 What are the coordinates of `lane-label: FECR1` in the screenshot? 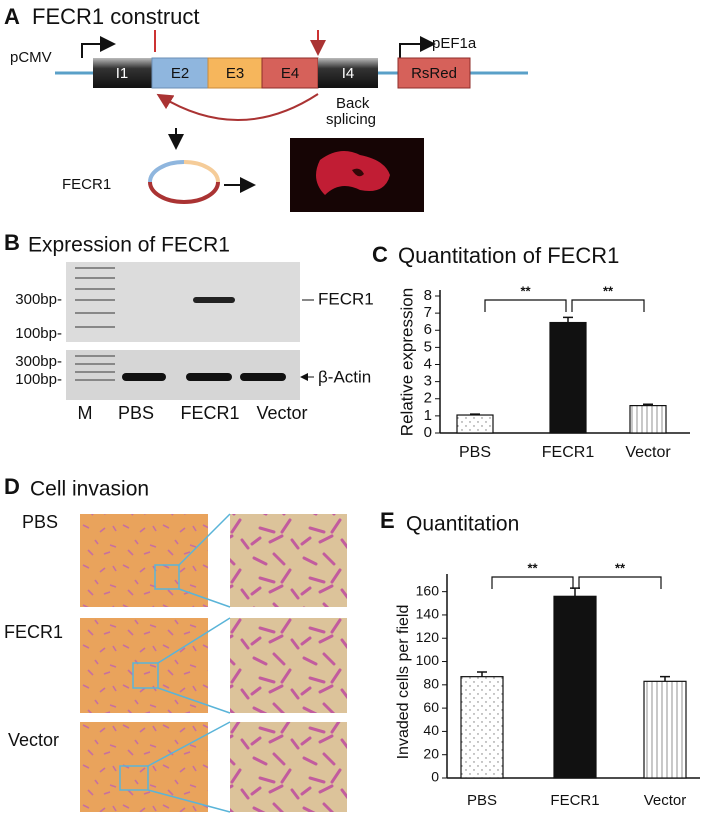 It's located at (209, 413).